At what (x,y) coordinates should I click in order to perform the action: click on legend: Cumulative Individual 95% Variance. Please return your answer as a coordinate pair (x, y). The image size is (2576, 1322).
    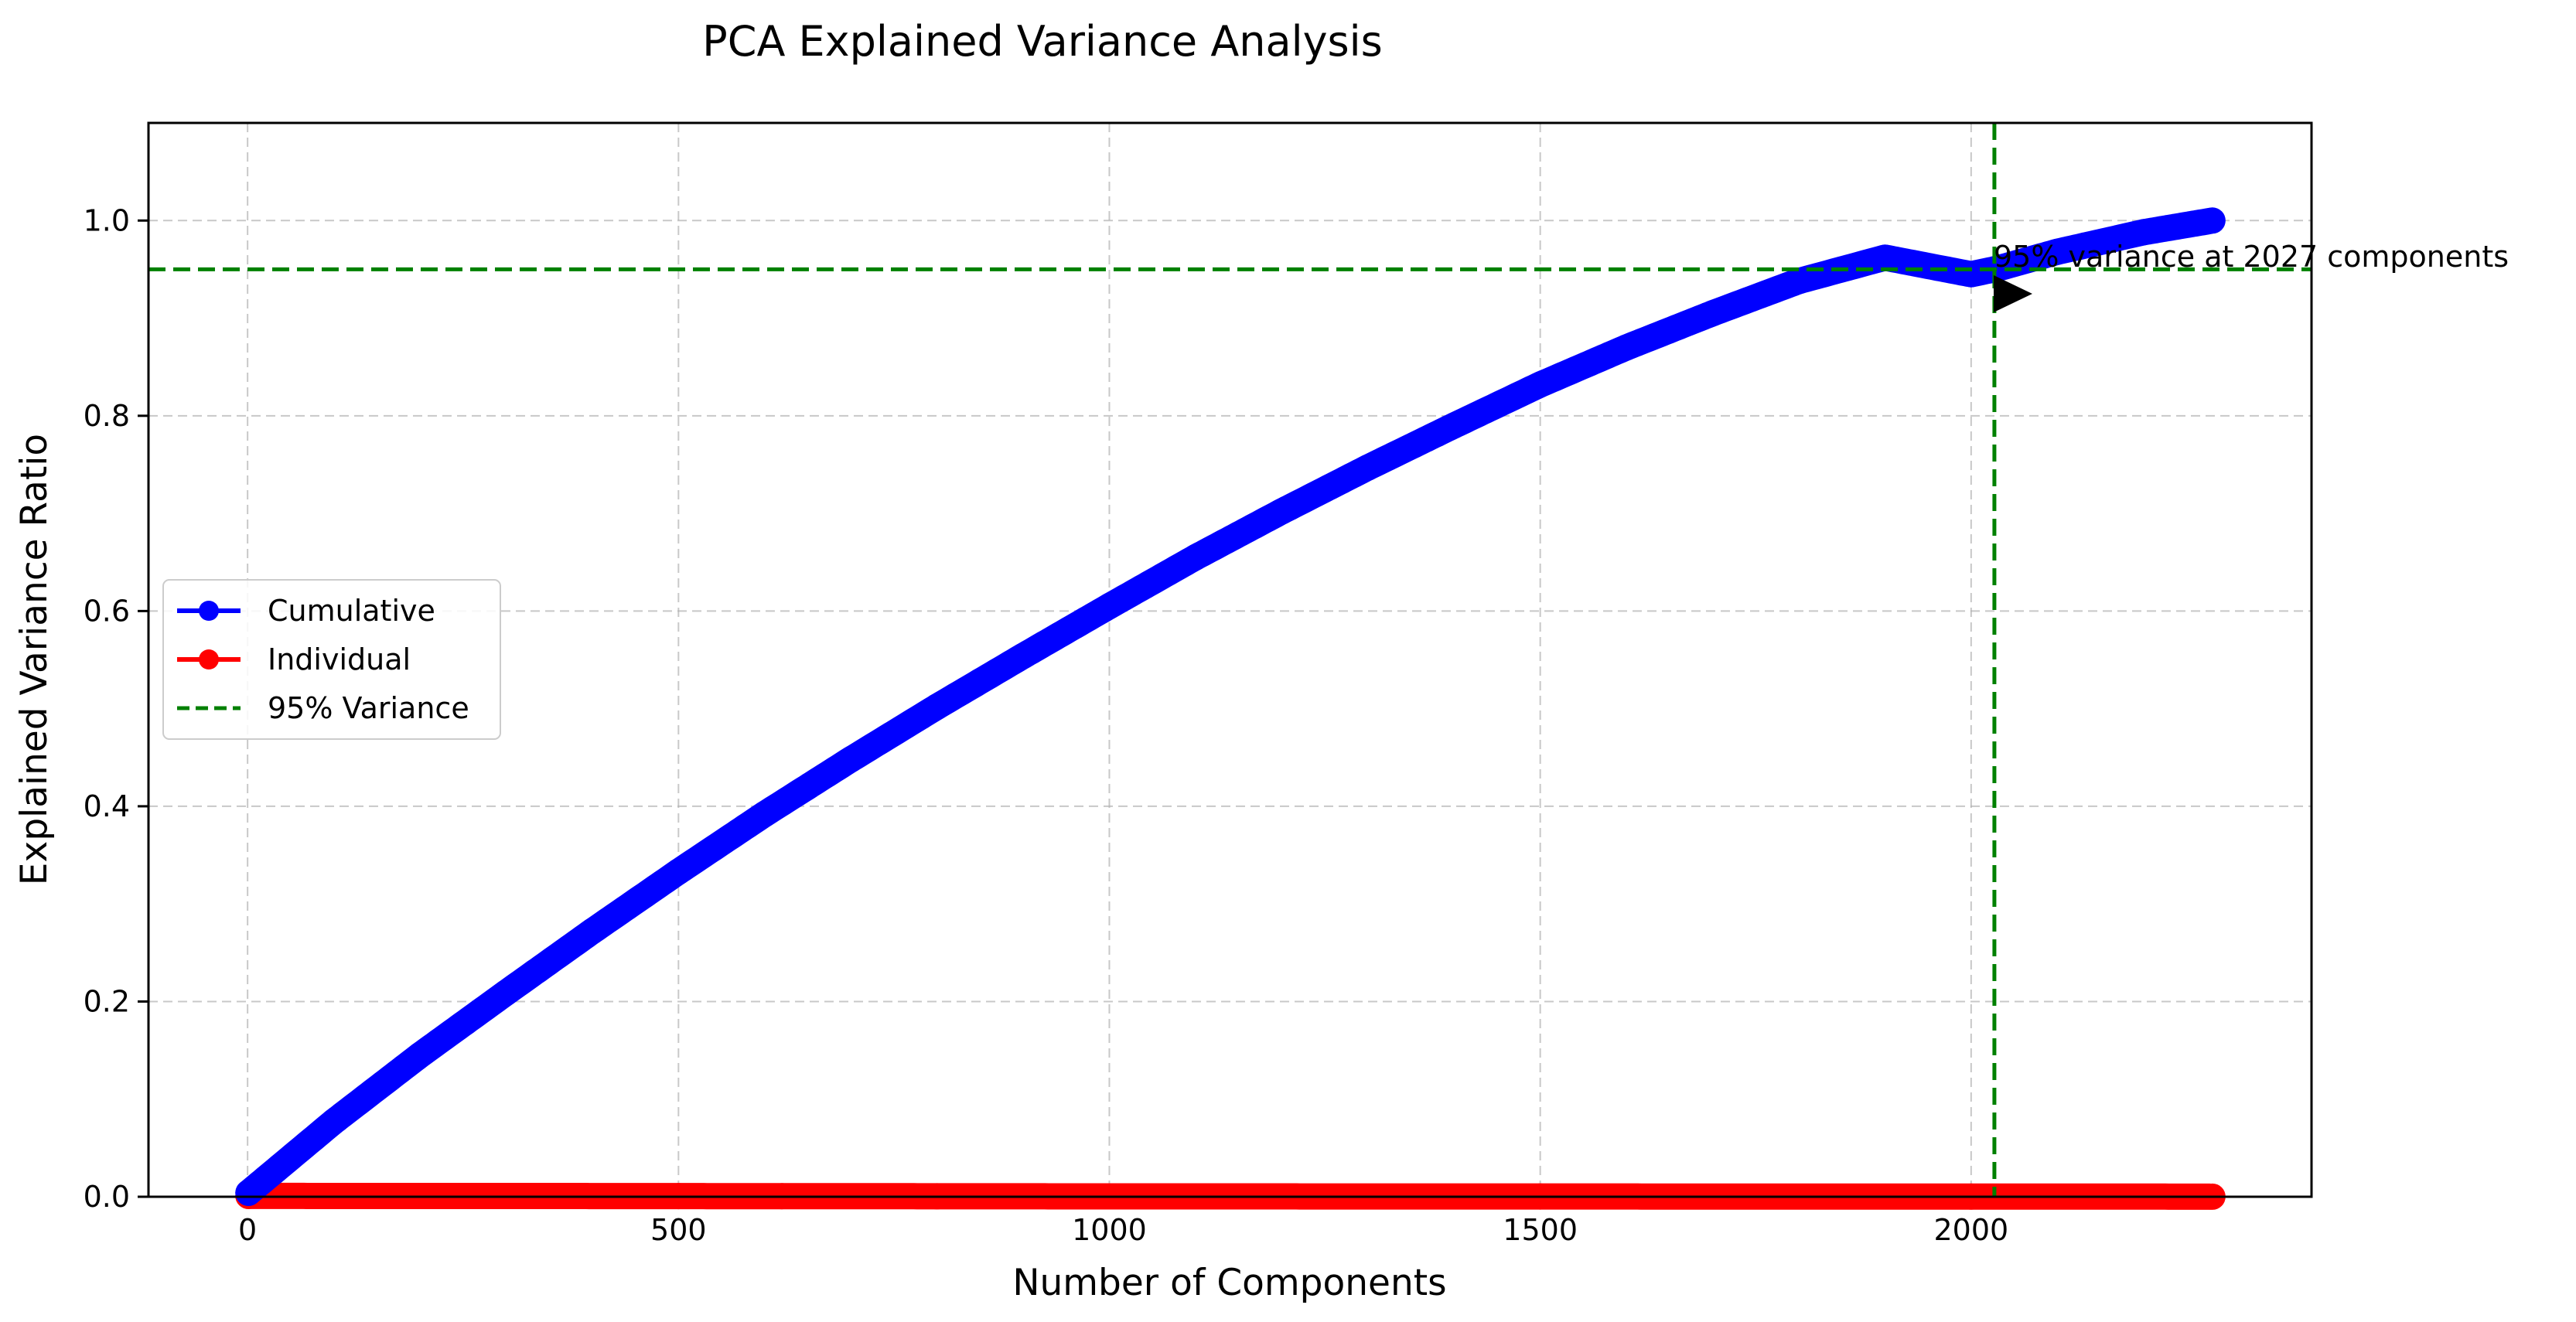
    Looking at the image, I should click on (332, 659).